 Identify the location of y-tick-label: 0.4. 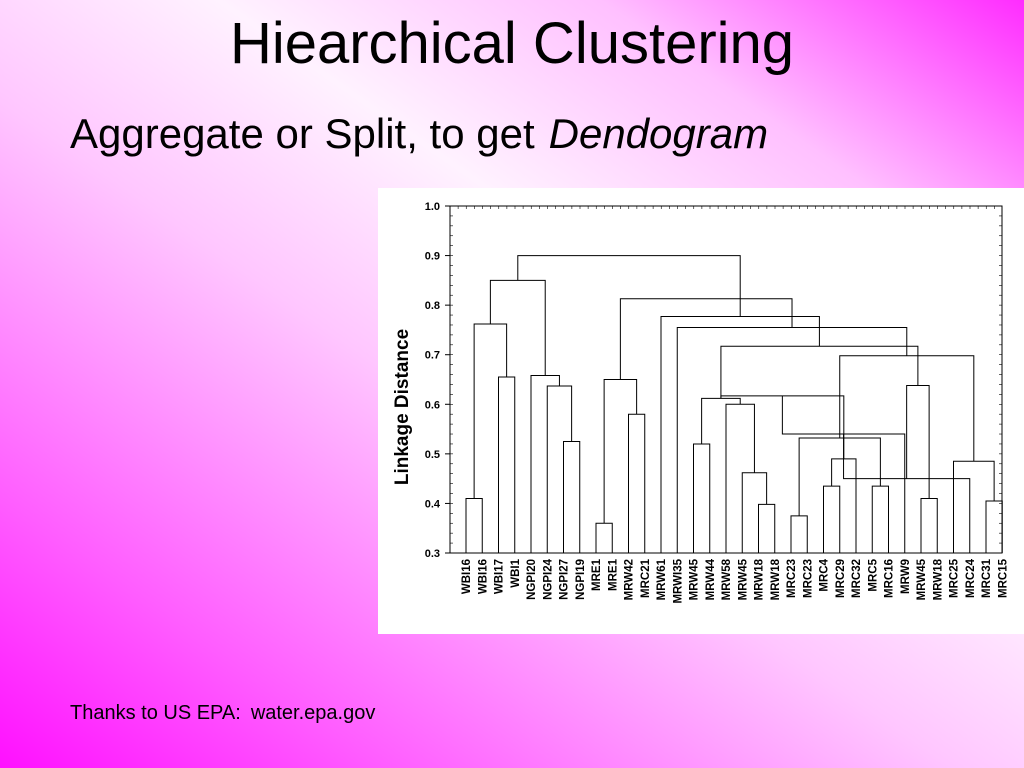
(433, 504).